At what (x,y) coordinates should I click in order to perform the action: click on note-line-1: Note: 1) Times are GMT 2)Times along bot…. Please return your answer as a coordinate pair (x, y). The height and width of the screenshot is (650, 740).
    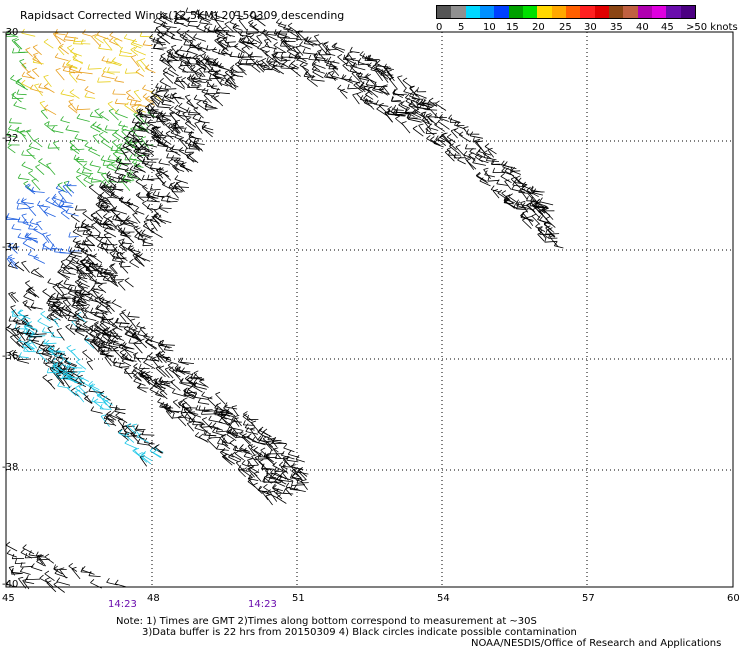
    Looking at the image, I should click on (326, 621).